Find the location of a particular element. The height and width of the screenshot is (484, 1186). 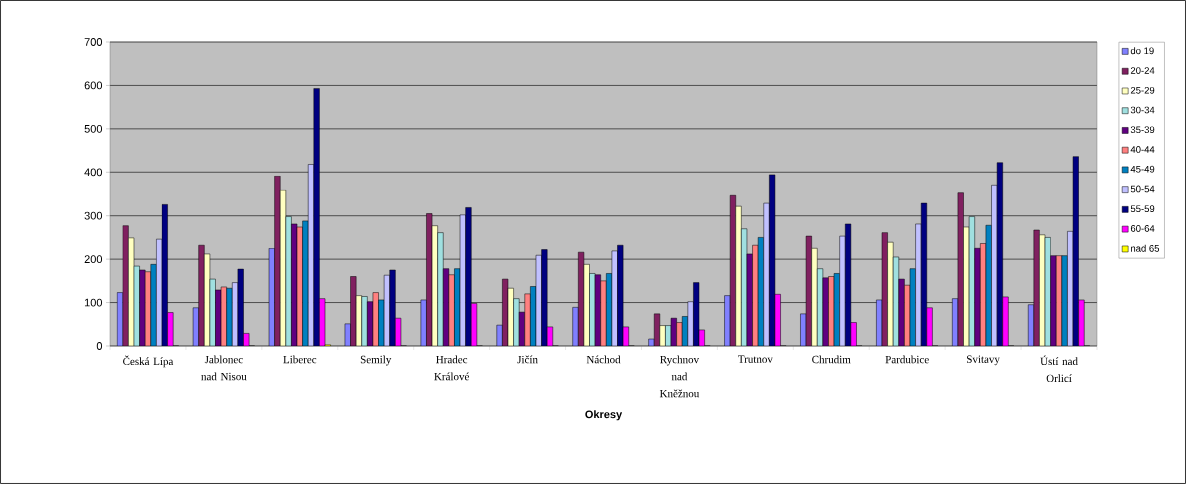

legend-label: nad 65 is located at coordinates (1145, 248).